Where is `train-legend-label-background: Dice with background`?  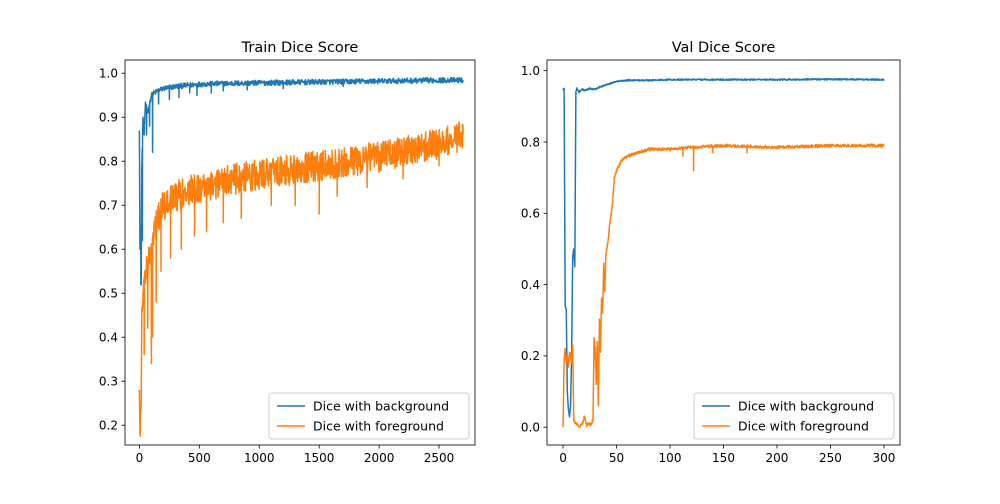 train-legend-label-background: Dice with background is located at coordinates (381, 406).